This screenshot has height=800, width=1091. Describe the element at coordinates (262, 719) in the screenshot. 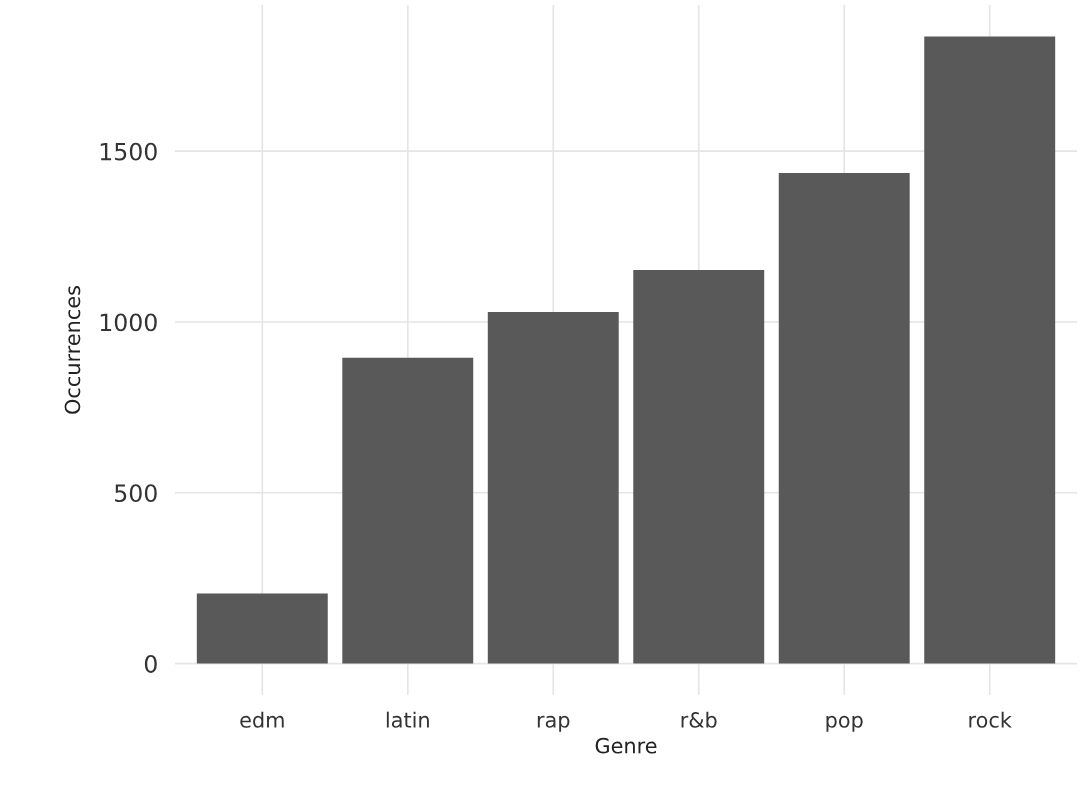

I see `x-tick-label: edm` at that location.